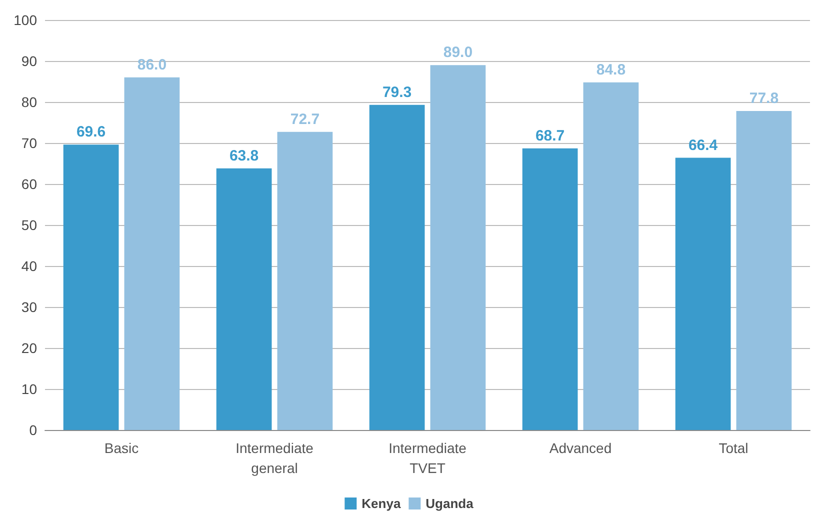 The width and height of the screenshot is (818, 515). Describe the element at coordinates (29, 61) in the screenshot. I see `y-tick-label: 90` at that location.